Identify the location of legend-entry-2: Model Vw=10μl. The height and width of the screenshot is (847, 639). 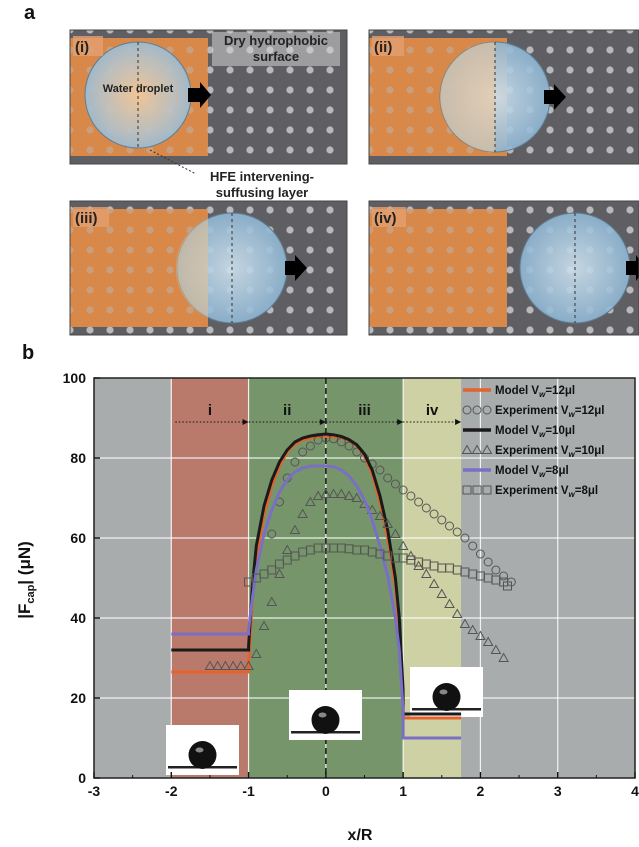
(519, 432).